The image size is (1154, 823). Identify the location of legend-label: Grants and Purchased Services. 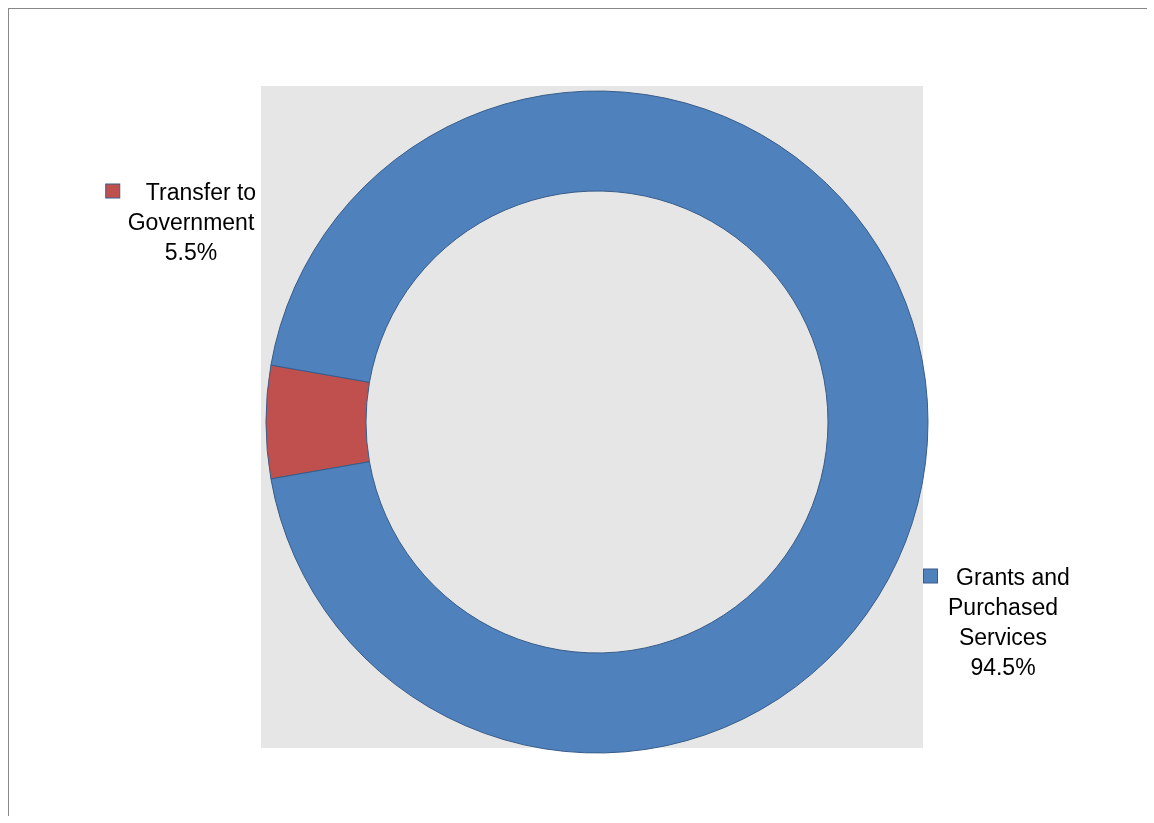
(1009, 607).